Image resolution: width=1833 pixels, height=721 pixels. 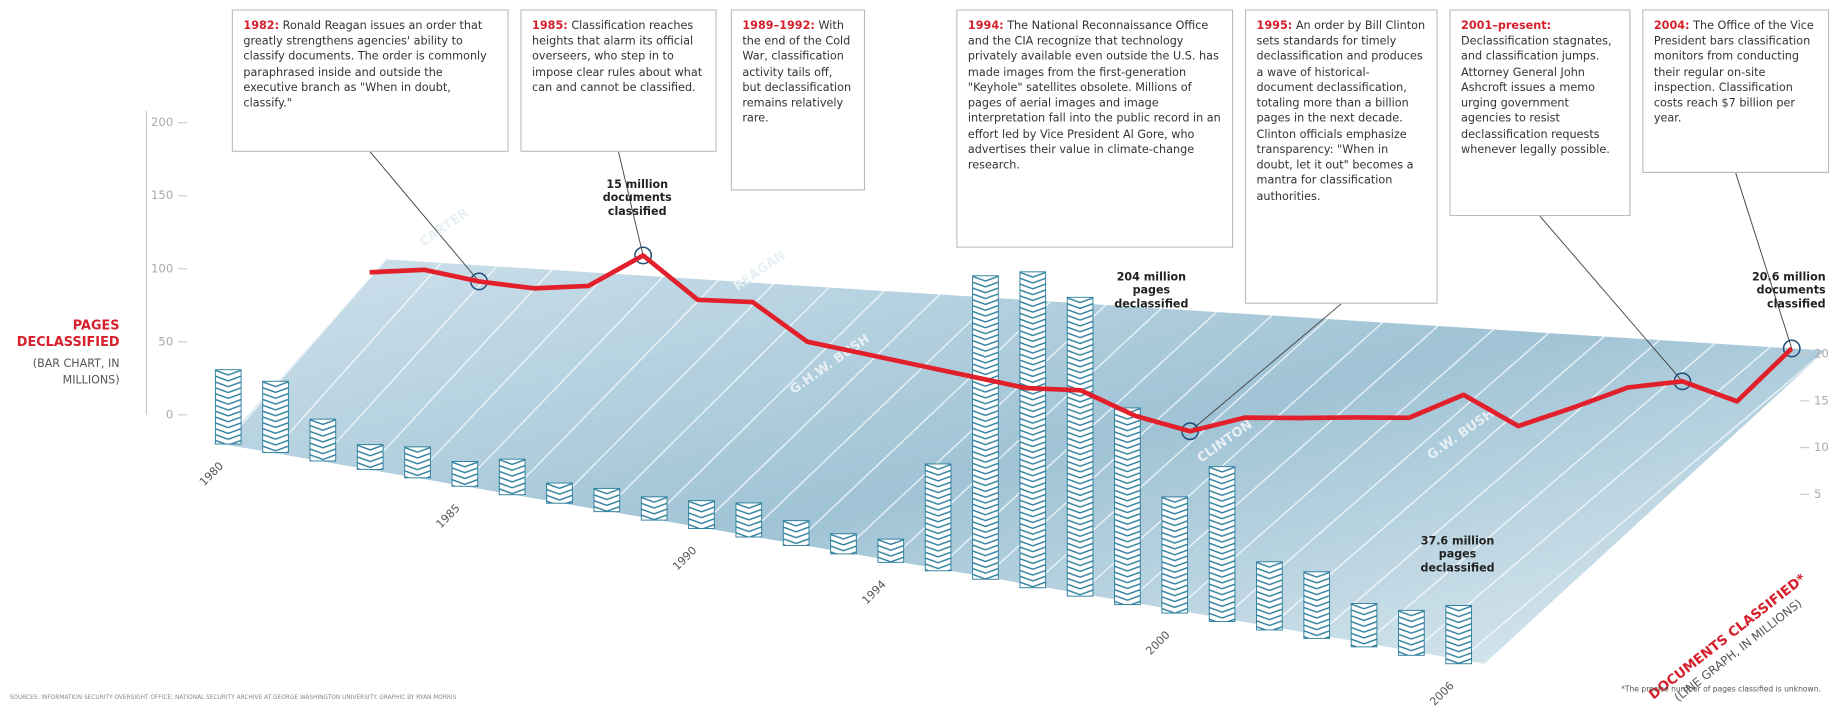 I want to click on x-tick-label: 2006, so click(x=1441, y=693).